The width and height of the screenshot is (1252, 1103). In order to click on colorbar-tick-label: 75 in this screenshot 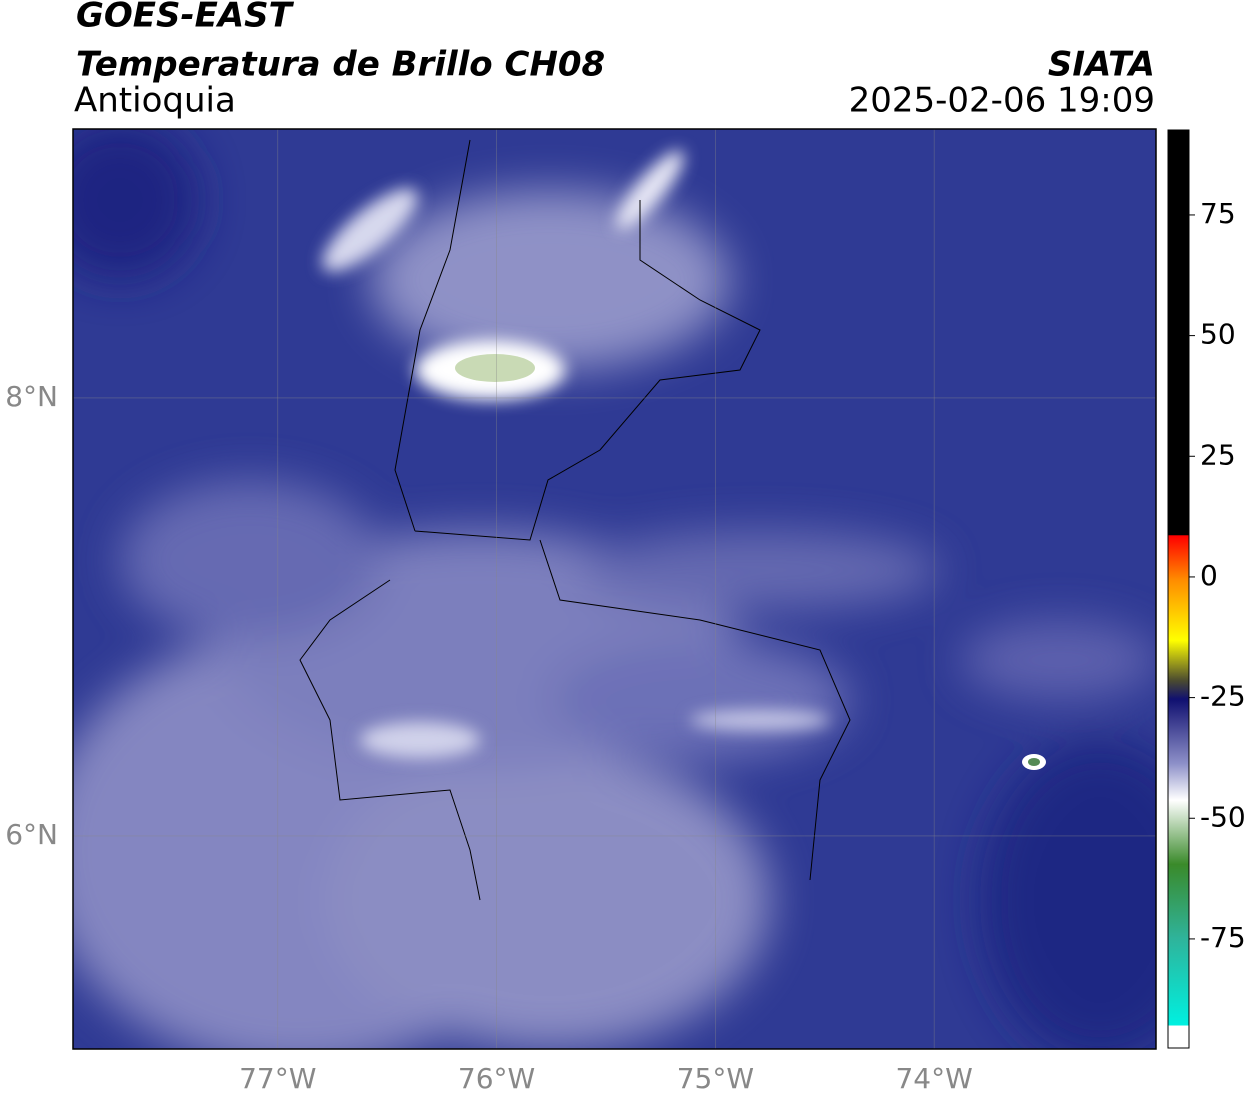, I will do `click(1218, 213)`.